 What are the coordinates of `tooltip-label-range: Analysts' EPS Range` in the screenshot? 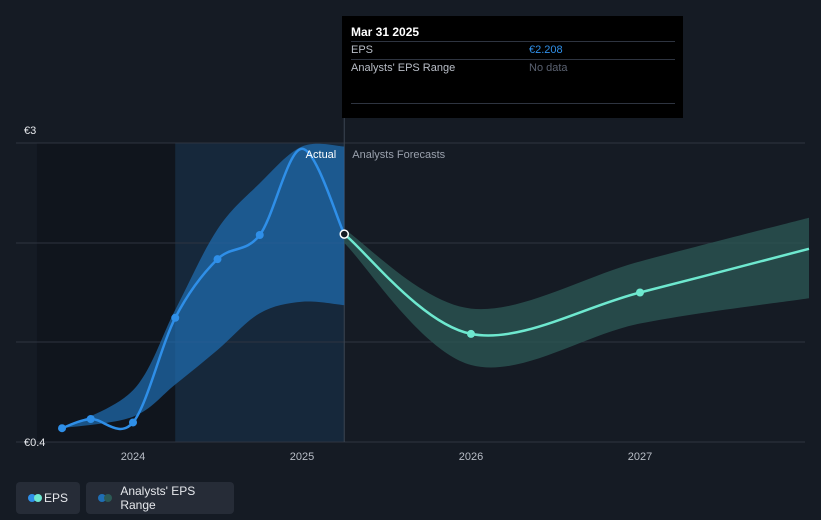 It's located at (403, 68).